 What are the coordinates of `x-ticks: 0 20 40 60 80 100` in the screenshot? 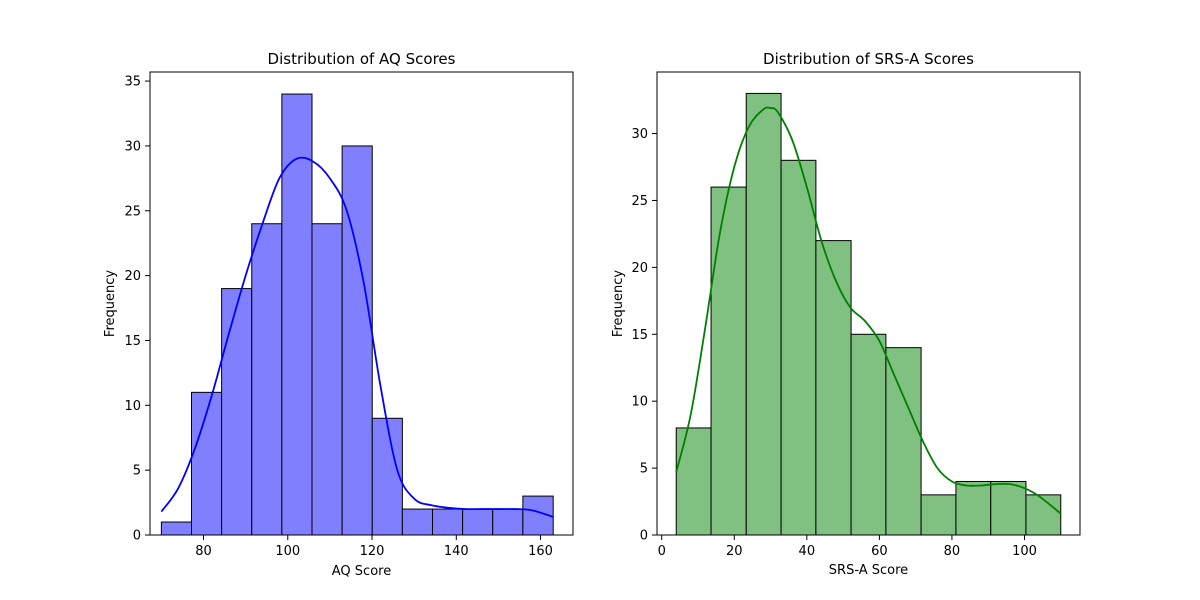 It's located at (847, 547).